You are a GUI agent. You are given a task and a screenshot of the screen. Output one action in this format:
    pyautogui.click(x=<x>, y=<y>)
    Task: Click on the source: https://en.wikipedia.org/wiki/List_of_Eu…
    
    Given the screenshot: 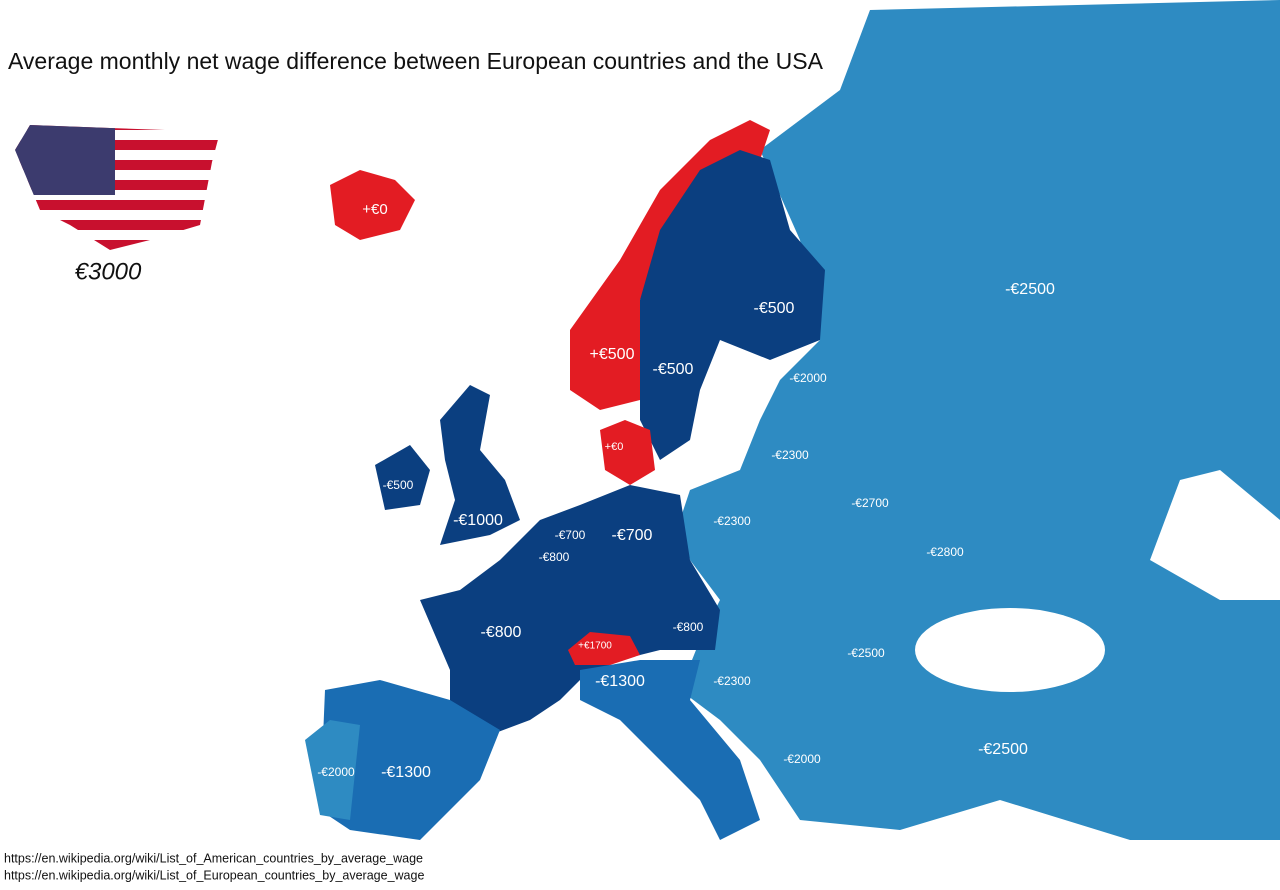 What is the action you would take?
    pyautogui.click(x=214, y=875)
    